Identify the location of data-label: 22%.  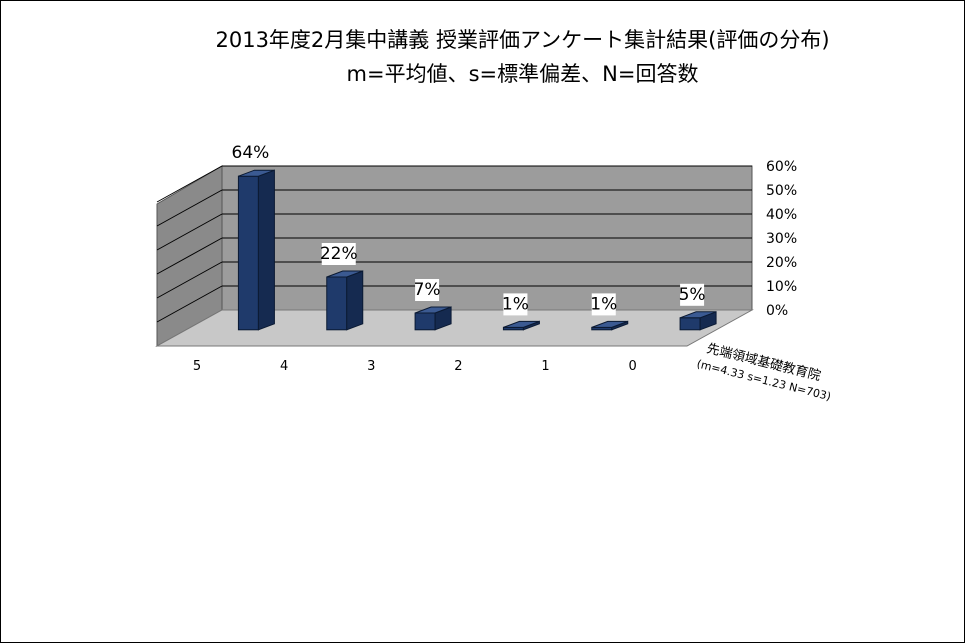
(339, 254).